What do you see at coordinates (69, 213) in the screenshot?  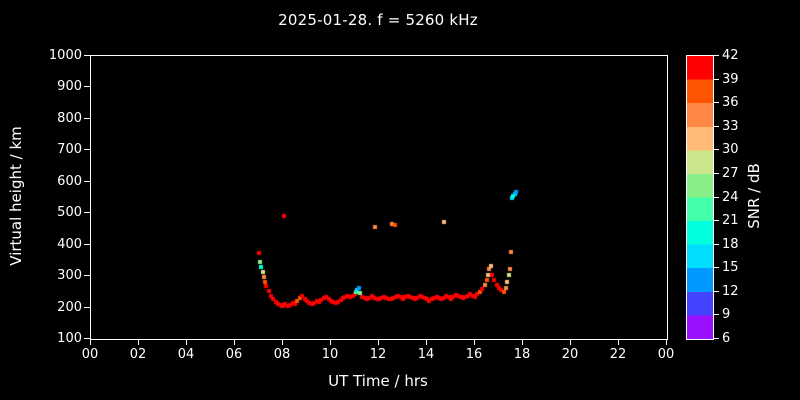 I see `y-tick-label: 500` at bounding box center [69, 213].